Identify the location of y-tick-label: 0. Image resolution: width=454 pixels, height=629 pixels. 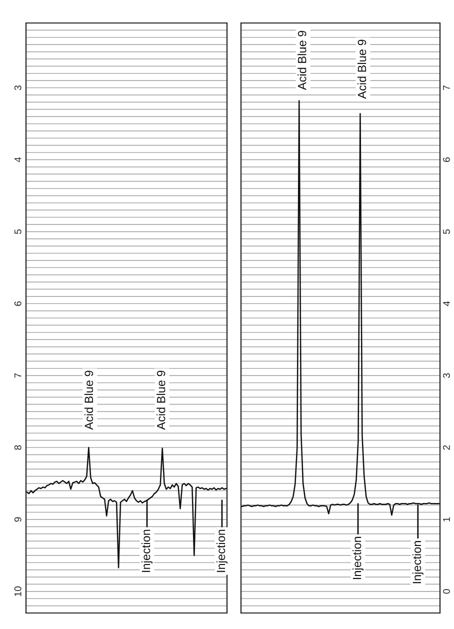
(446, 591).